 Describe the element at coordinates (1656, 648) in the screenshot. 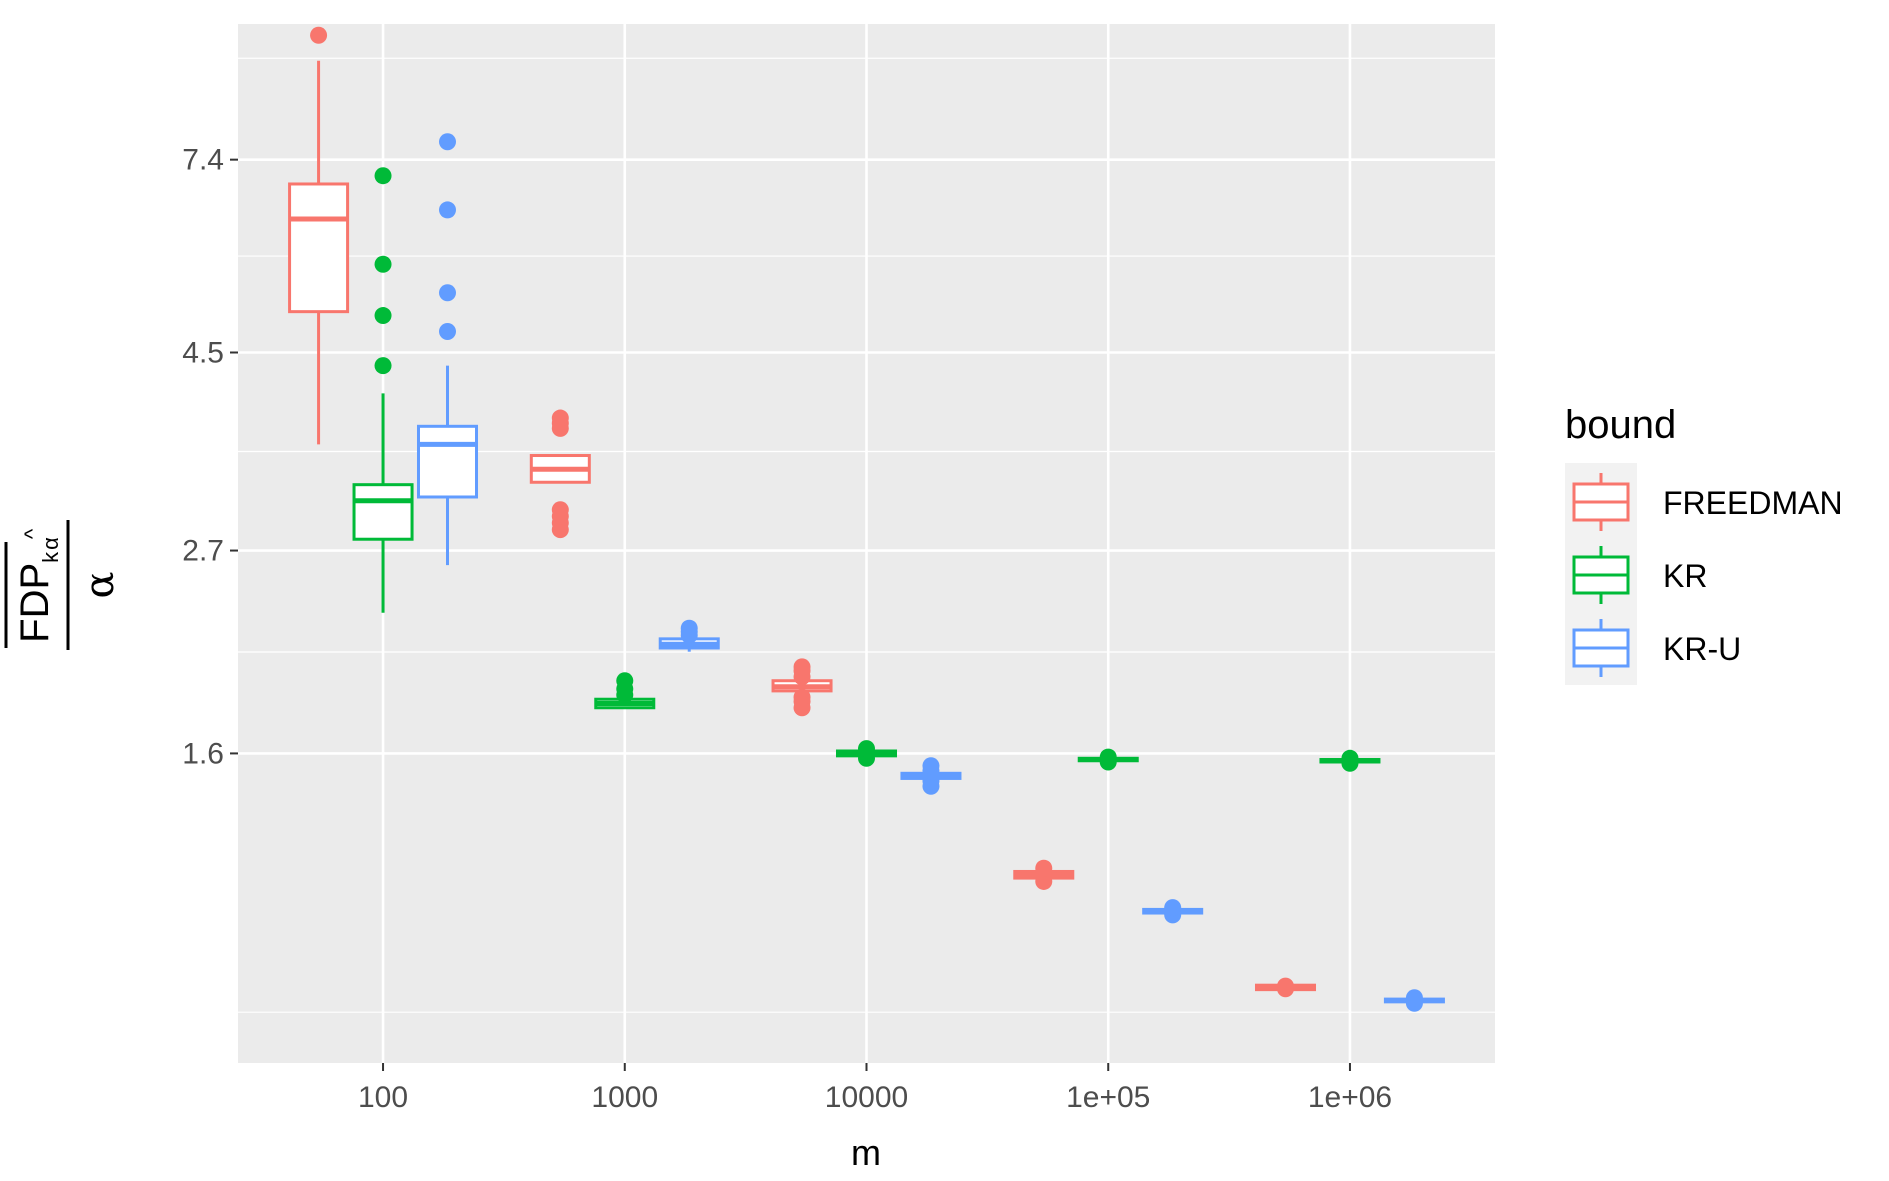

I see `legend-key-kr-u: KR-U` at that location.